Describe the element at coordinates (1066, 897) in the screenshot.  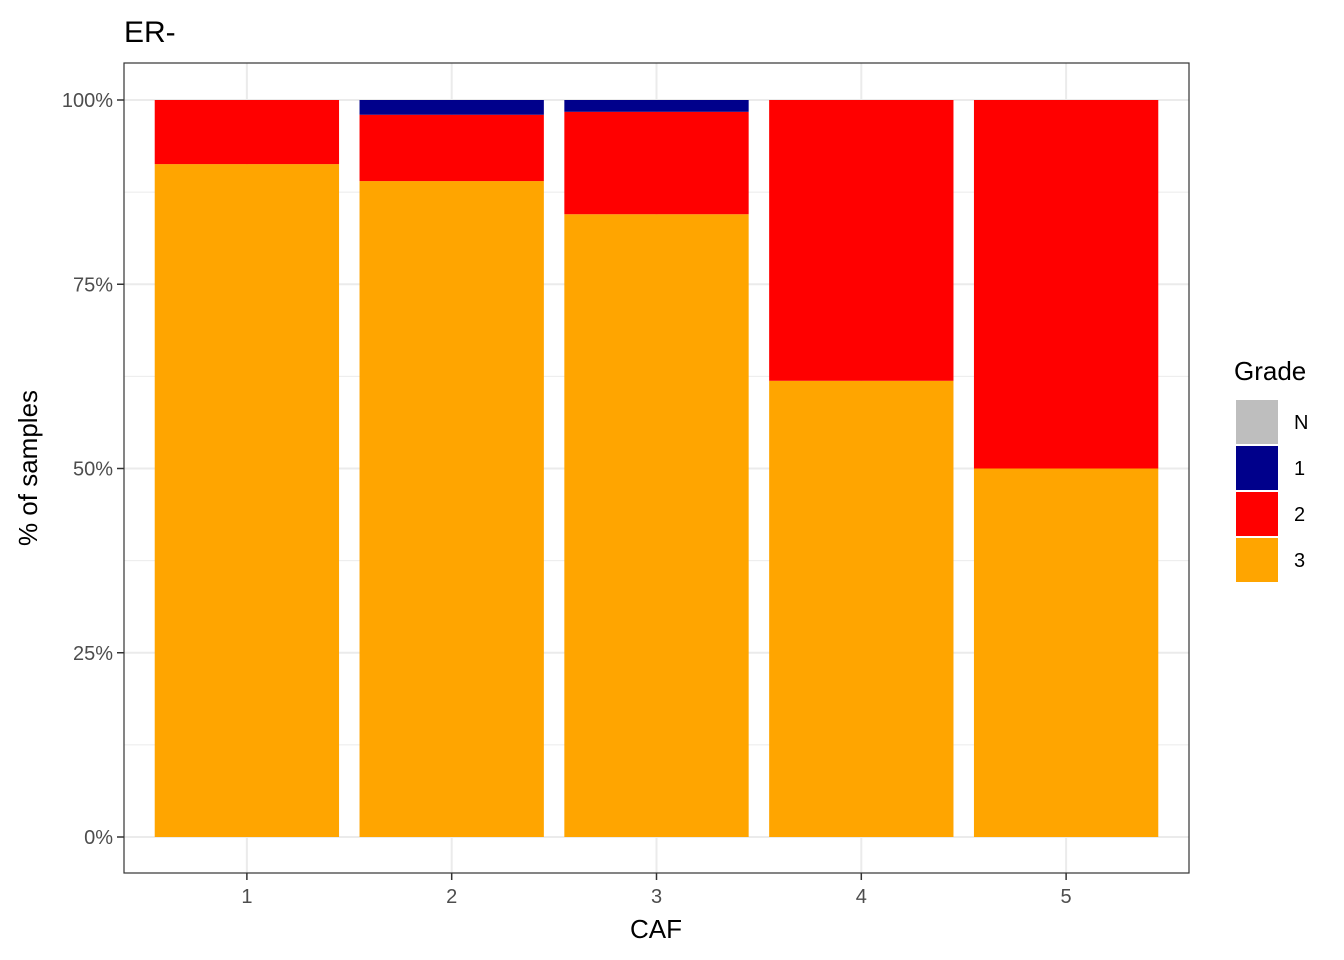
I see `x-tick-label: 5` at that location.